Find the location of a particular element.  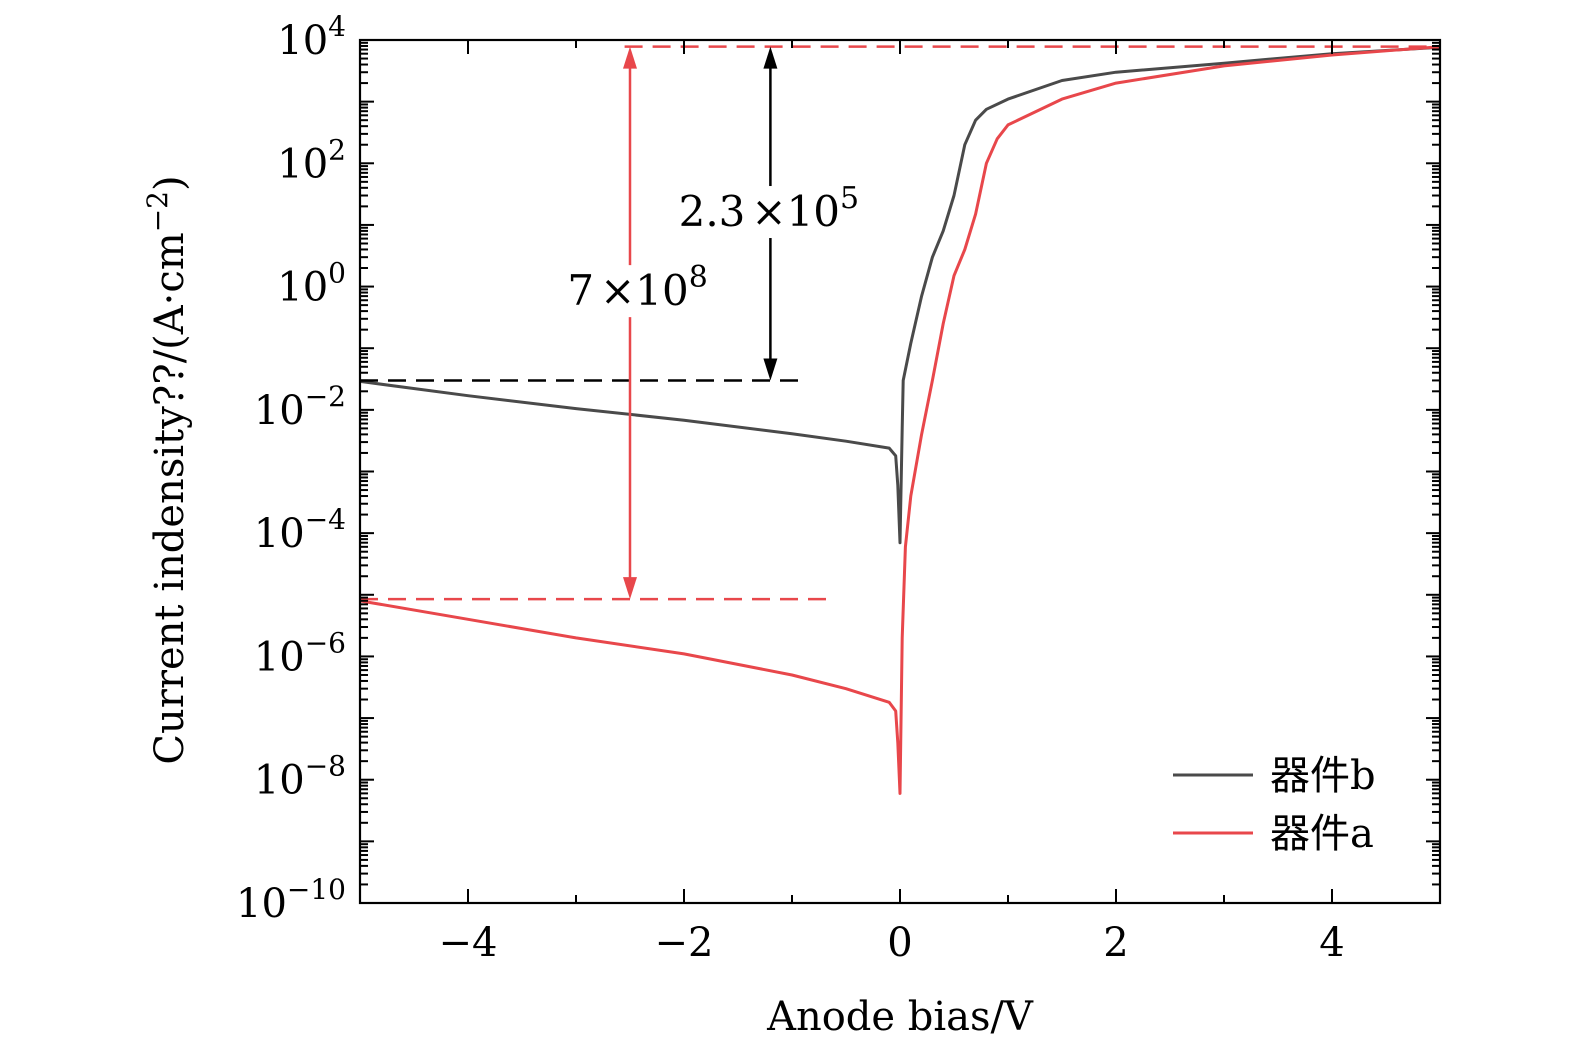

x-tick-label: −4 is located at coordinates (468, 943).